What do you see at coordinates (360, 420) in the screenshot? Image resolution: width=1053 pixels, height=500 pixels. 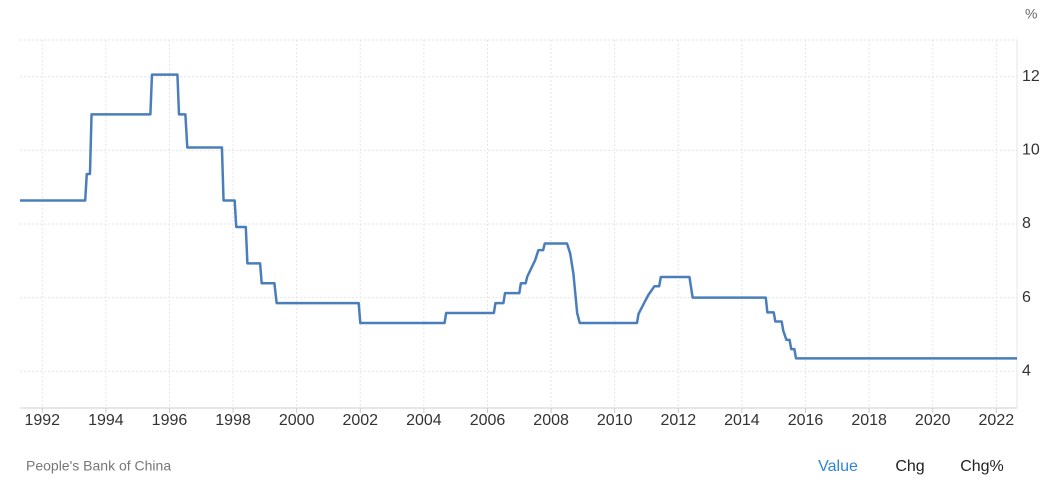 I see `x-tick-label: 2002` at bounding box center [360, 420].